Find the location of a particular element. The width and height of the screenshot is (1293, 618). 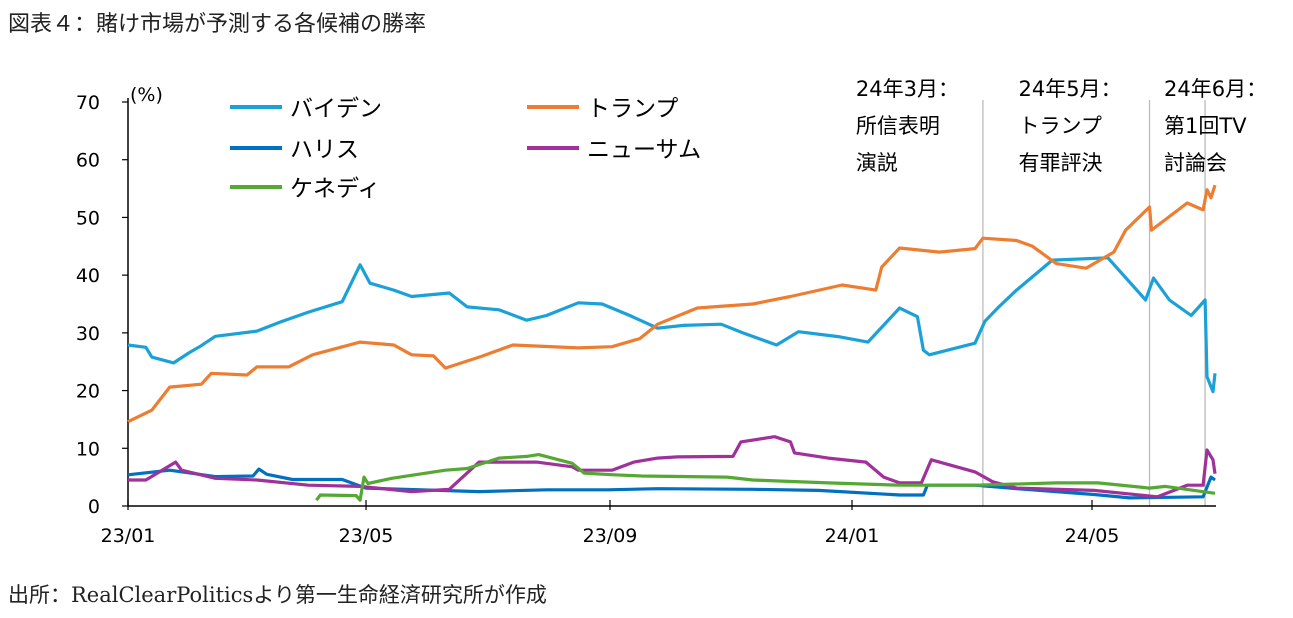

legend-label: トランプ is located at coordinates (632, 109).